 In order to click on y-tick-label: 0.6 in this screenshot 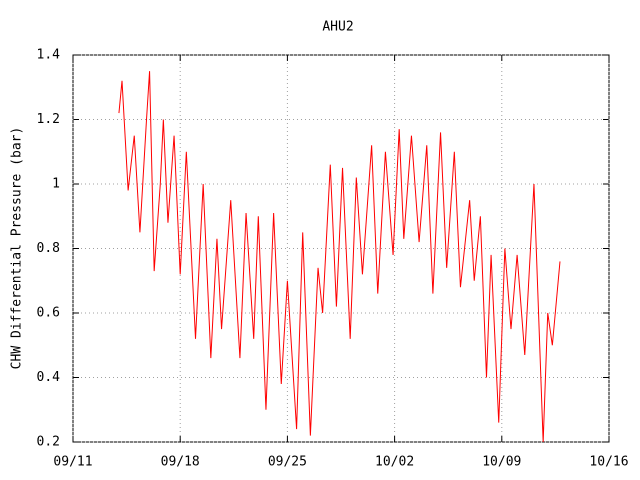, I will do `click(48, 313)`.